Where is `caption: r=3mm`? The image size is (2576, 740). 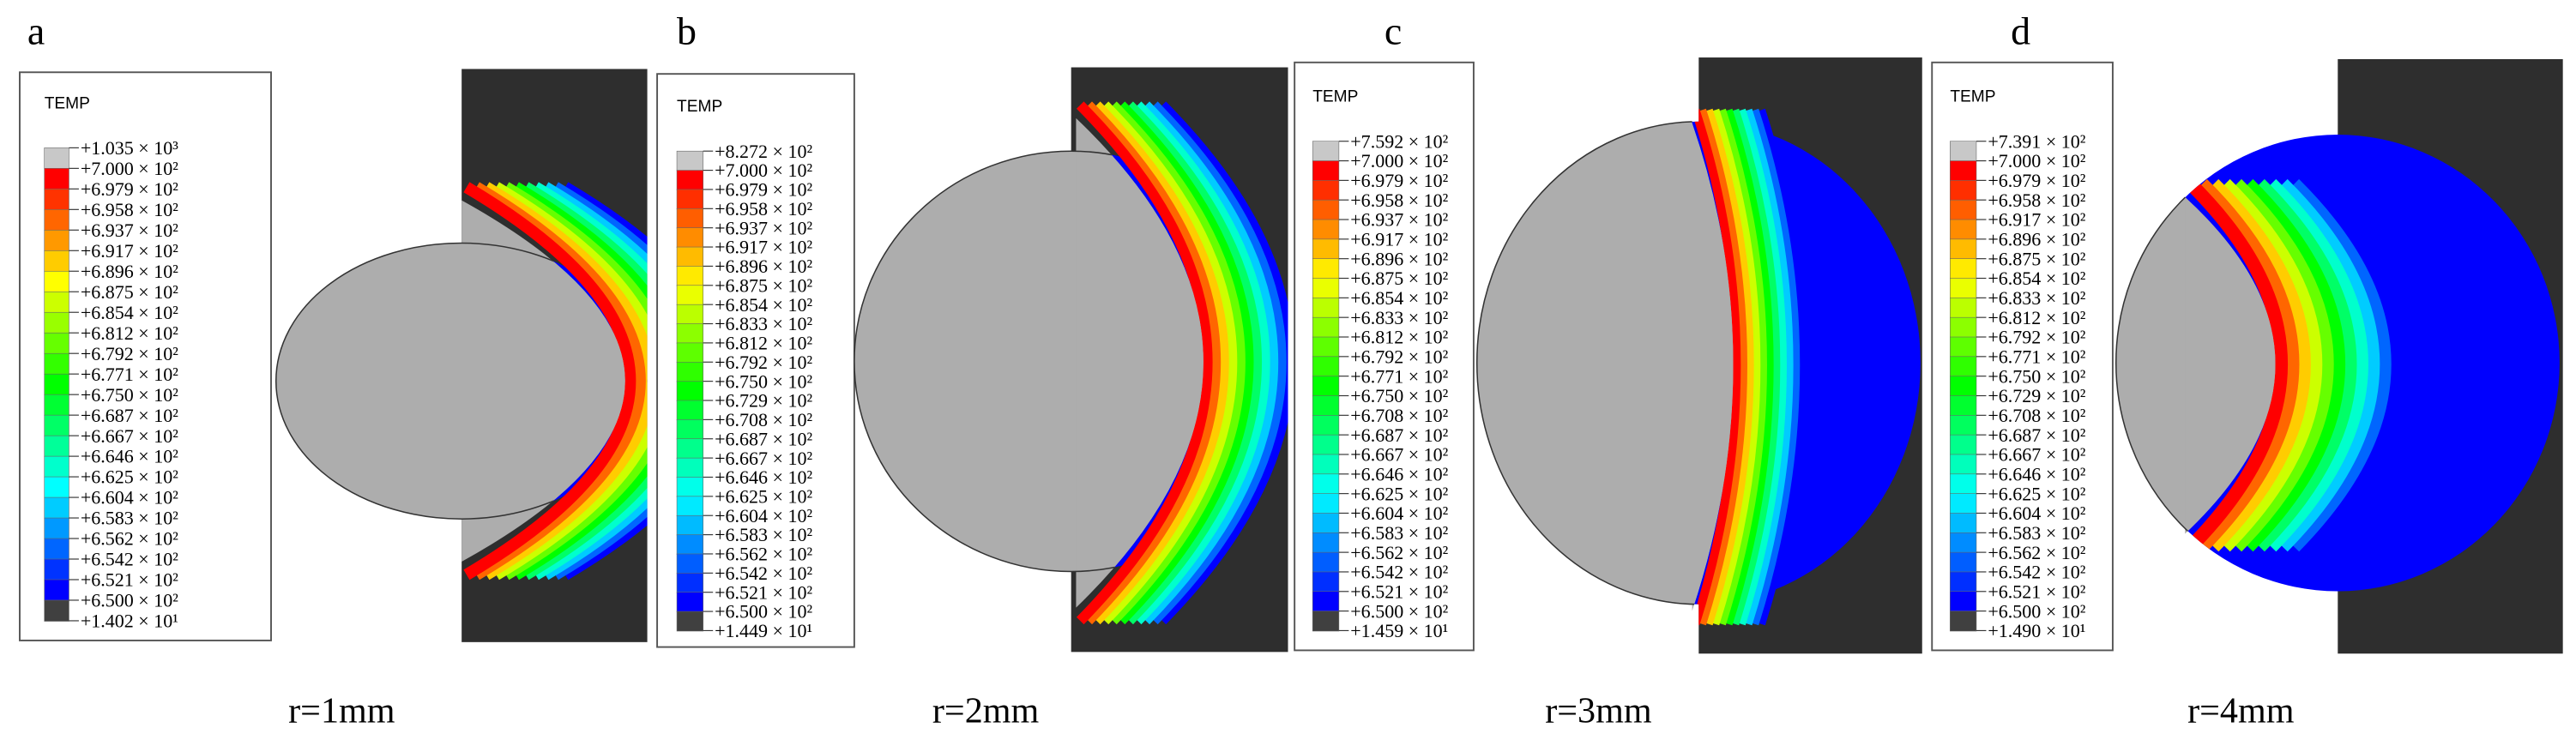 caption: r=3mm is located at coordinates (1598, 711).